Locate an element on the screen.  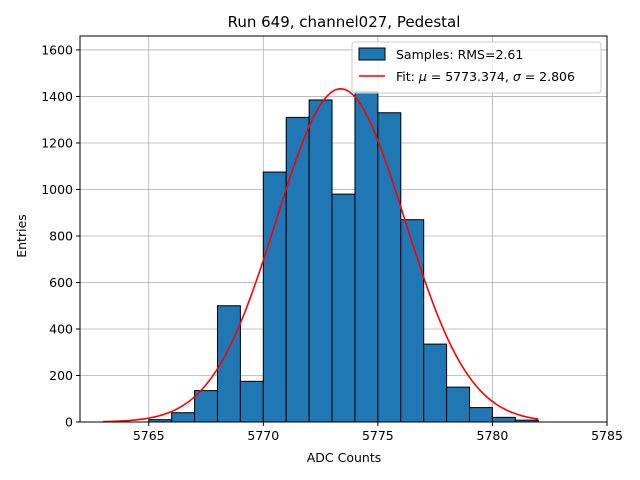
legend-samples-label: Samples: RMS=2.61 is located at coordinates (459, 54).